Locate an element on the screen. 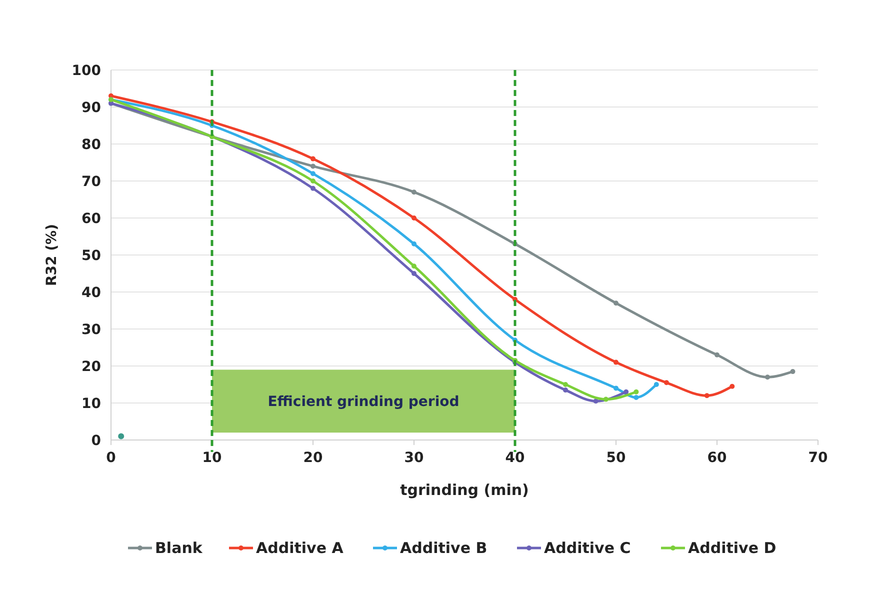 This screenshot has width=869, height=591. band-label: Efficient grinding period is located at coordinates (364, 402).